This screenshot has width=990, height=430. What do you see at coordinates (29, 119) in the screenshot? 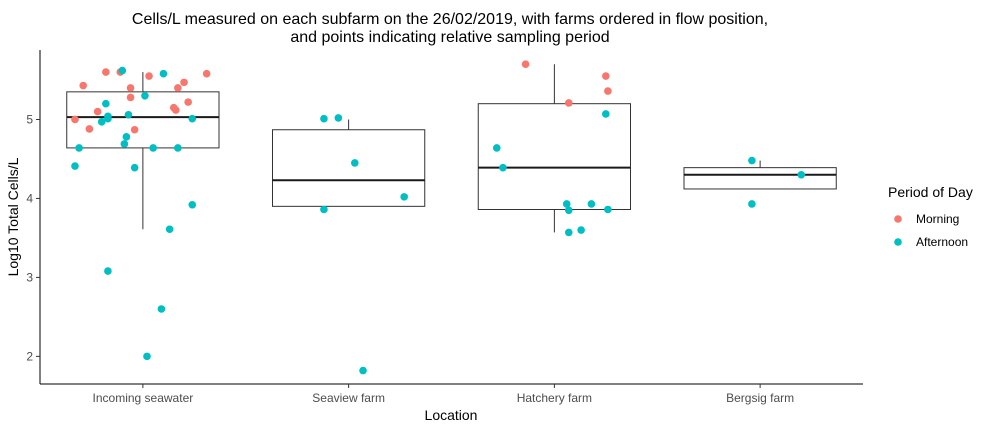
I see `y-tick-label: 5` at bounding box center [29, 119].